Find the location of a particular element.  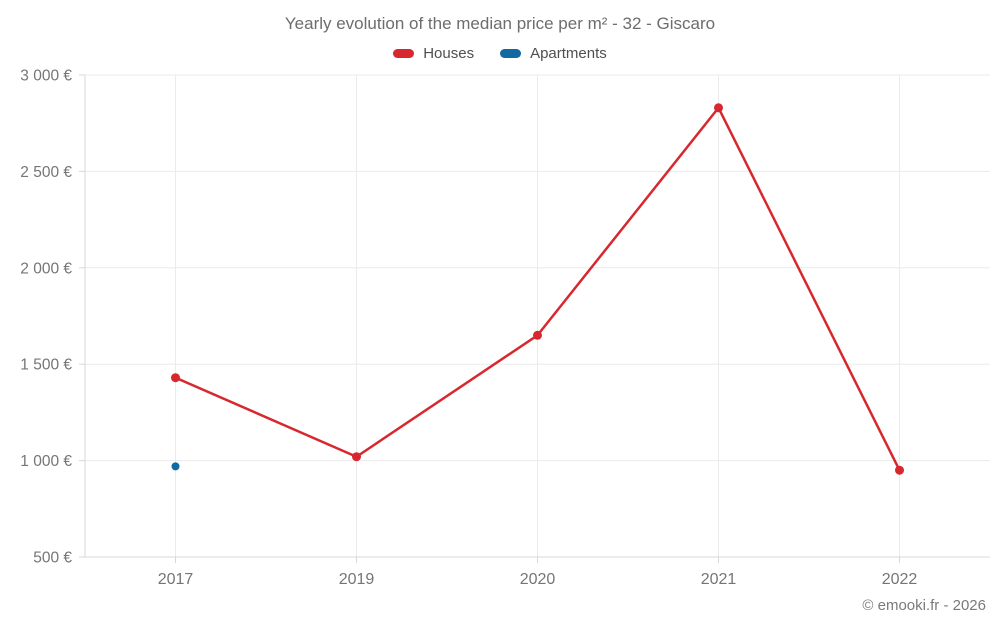

legend-label: Houses is located at coordinates (449, 53).